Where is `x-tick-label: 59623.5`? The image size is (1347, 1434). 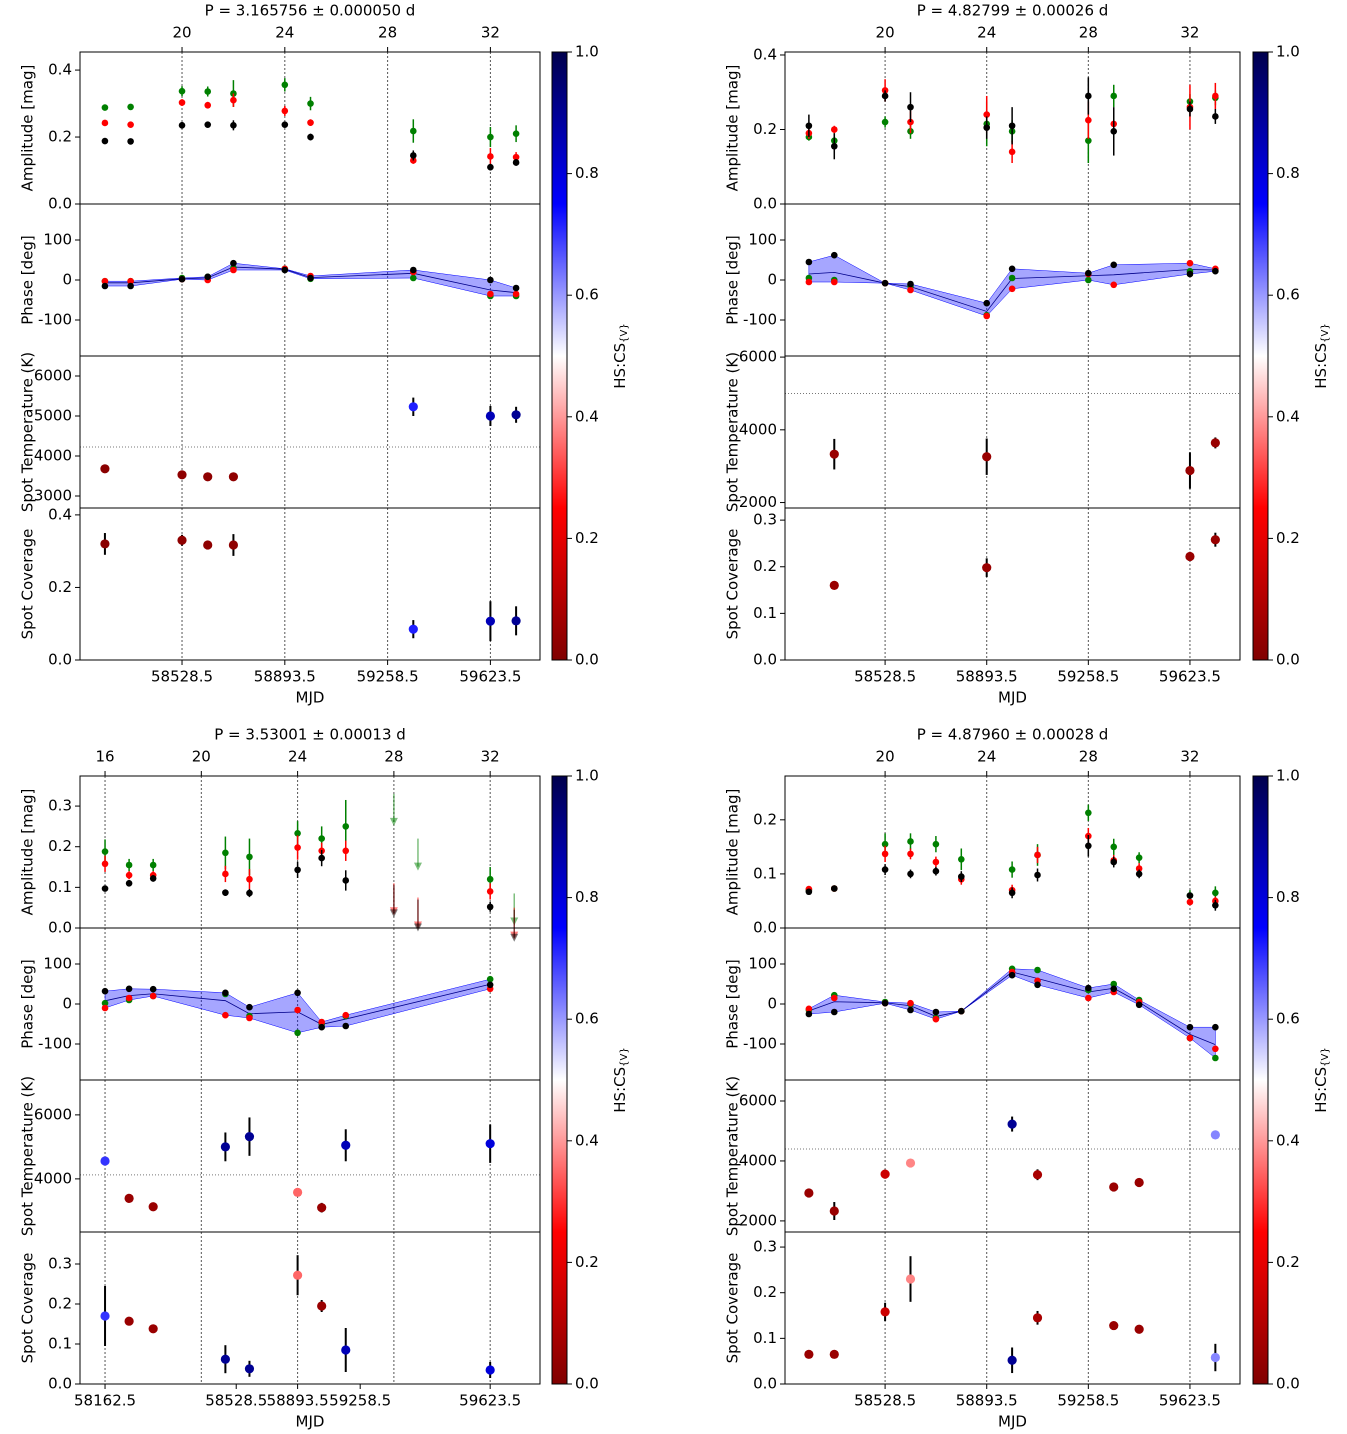 x-tick-label: 59623.5 is located at coordinates (1190, 677).